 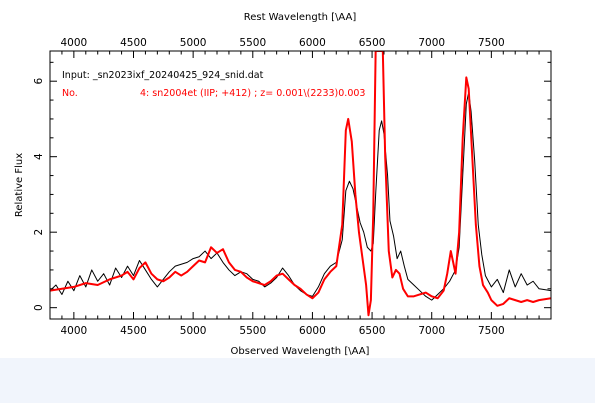 What do you see at coordinates (372, 43) in the screenshot?
I see `top-x-tick-label: 6500` at bounding box center [372, 43].